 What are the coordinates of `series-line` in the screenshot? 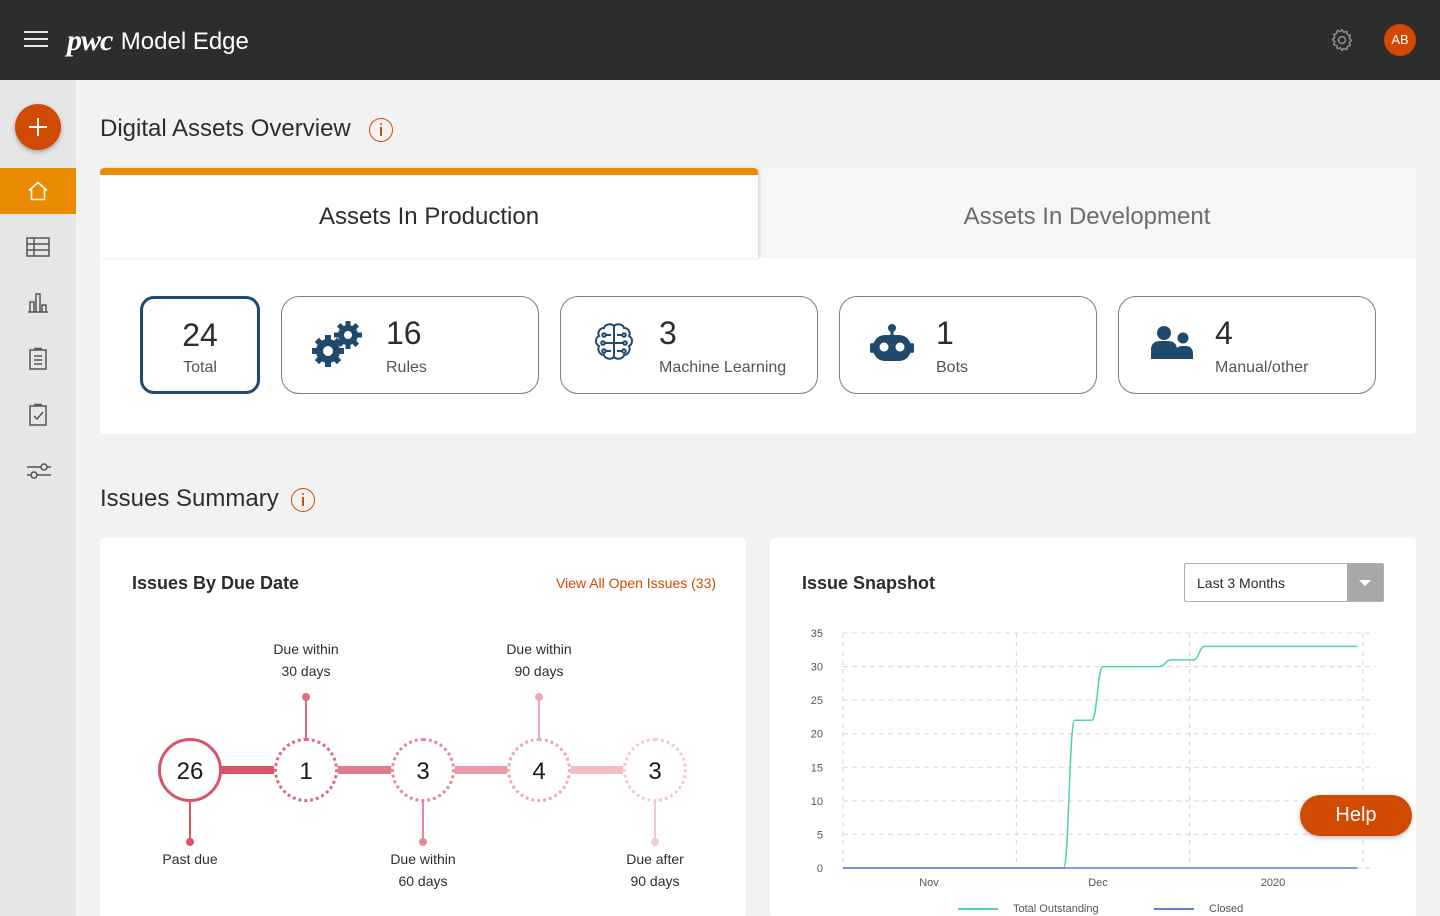 It's located at (1100, 757).